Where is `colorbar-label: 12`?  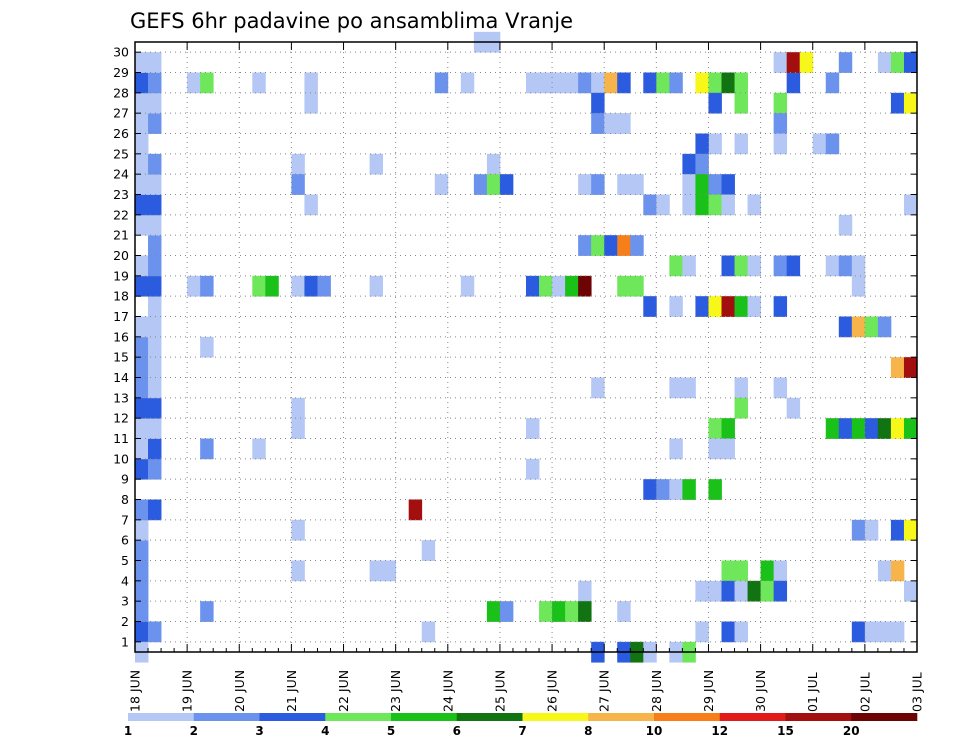 colorbar-label: 12 is located at coordinates (719, 731).